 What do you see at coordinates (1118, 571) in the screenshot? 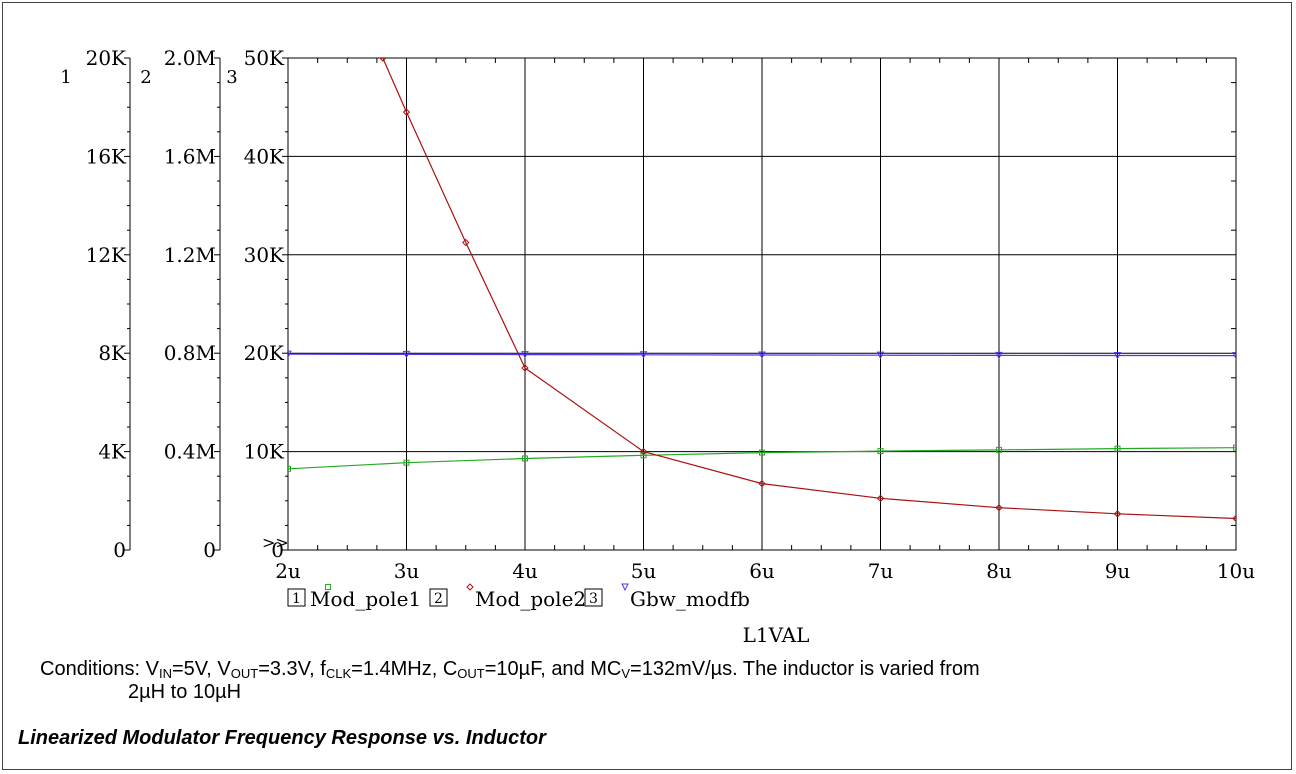
I see `x-tick-label: 9u` at bounding box center [1118, 571].